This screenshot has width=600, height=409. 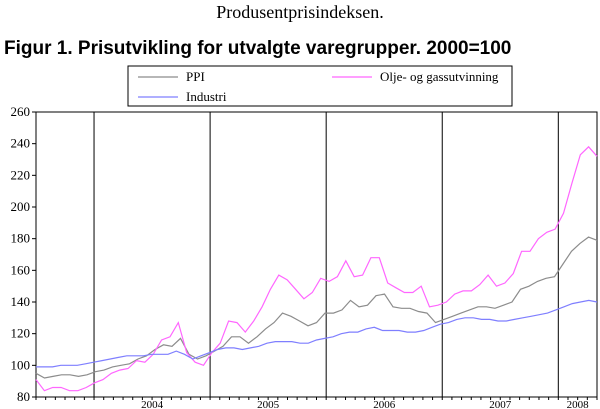 What do you see at coordinates (500, 404) in the screenshot?
I see `x-year-label-2007: 2007` at bounding box center [500, 404].